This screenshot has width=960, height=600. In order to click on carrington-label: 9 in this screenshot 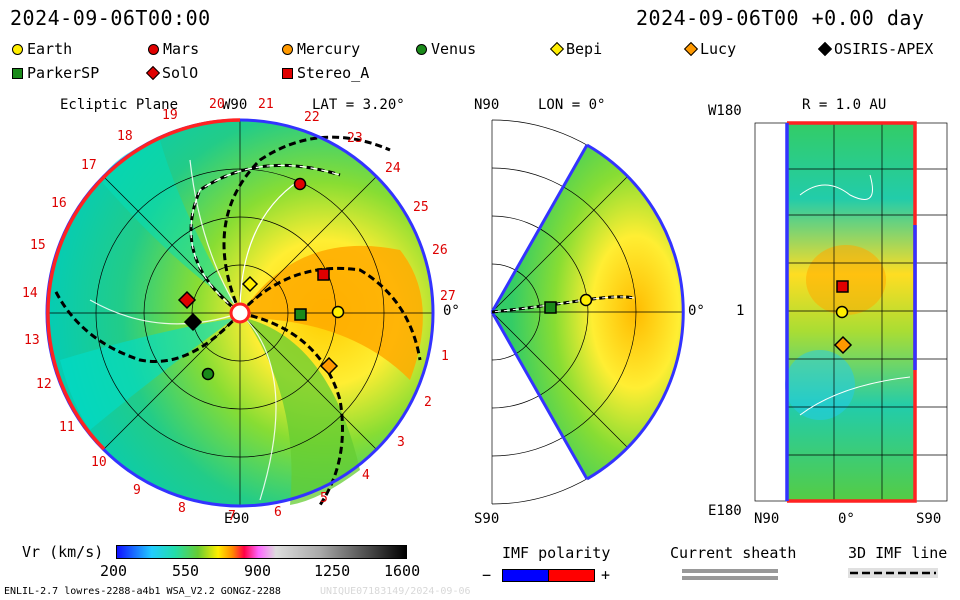, I will do `click(137, 490)`.